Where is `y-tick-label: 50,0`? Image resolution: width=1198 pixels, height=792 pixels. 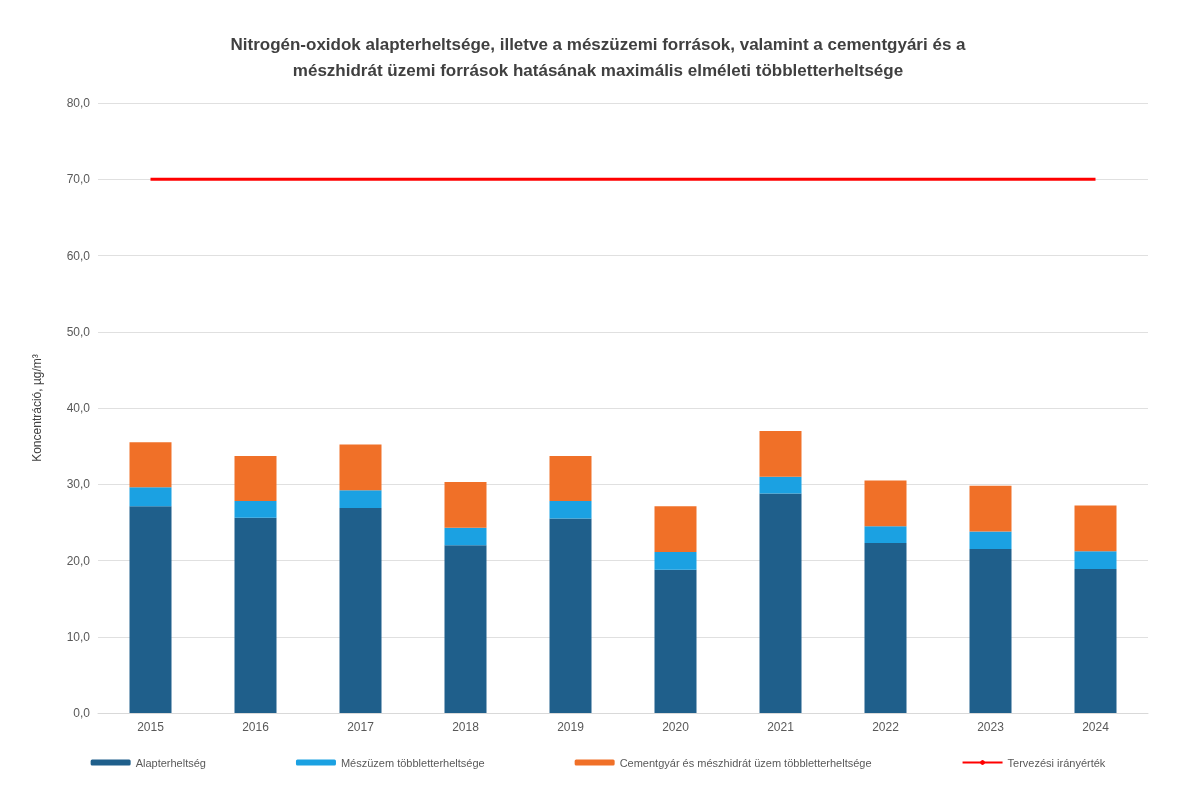 y-tick-label: 50,0 is located at coordinates (78, 331).